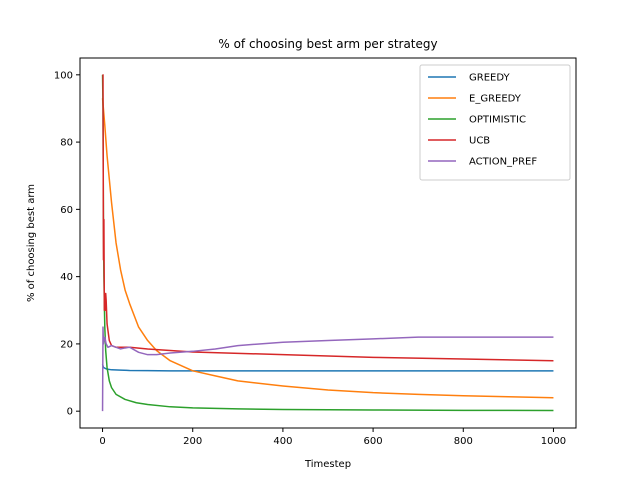  I want to click on legend-label: ACTION_PREF, so click(503, 162).